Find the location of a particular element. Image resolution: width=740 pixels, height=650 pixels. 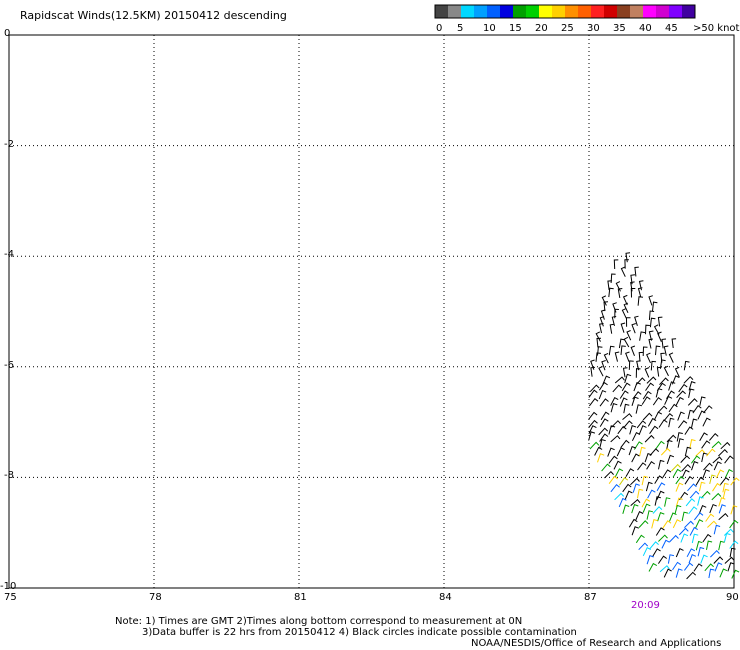

wind-speed-colorbar: 0 5 10 15 20 25 30 35 40 45 >50 knots is located at coordinates (587, 19).